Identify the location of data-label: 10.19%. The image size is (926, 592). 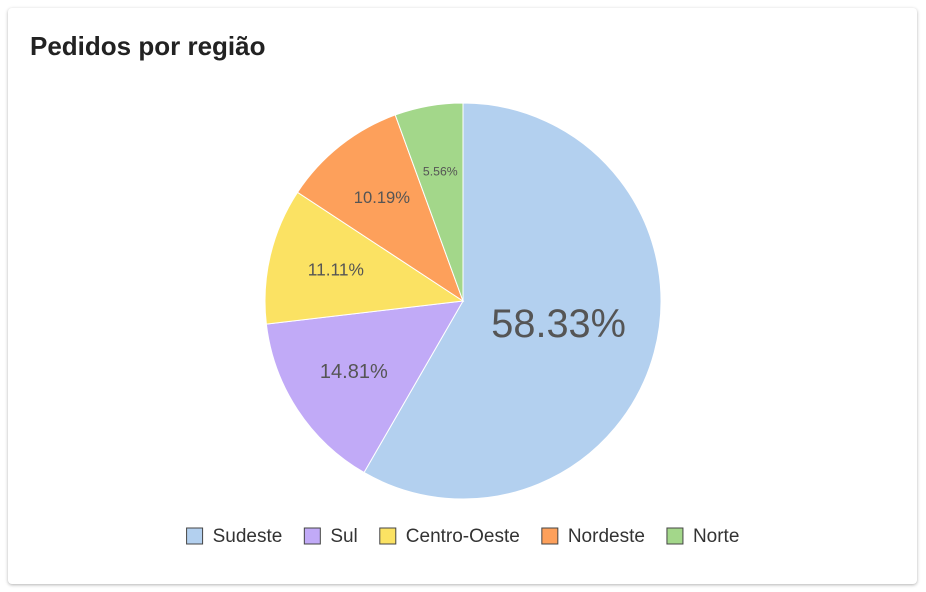
(382, 197).